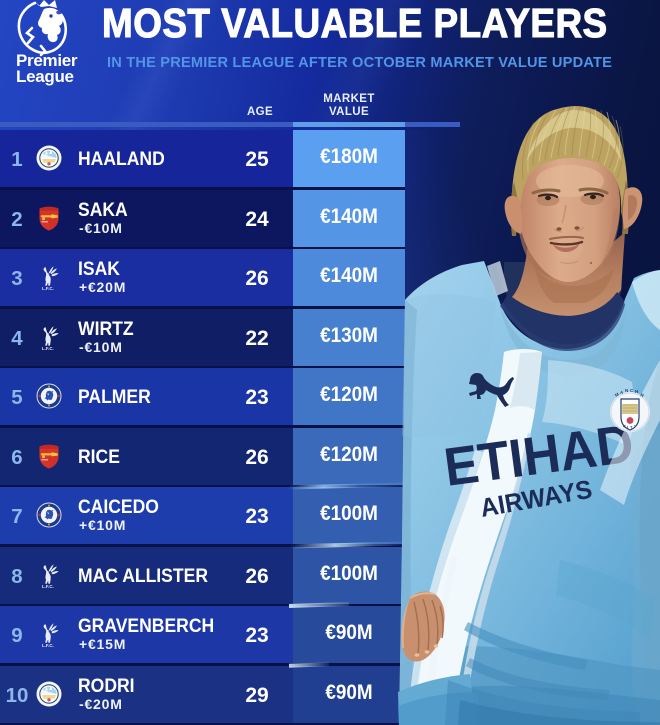  What do you see at coordinates (643, 395) in the screenshot?
I see `svg-text: R` at bounding box center [643, 395].